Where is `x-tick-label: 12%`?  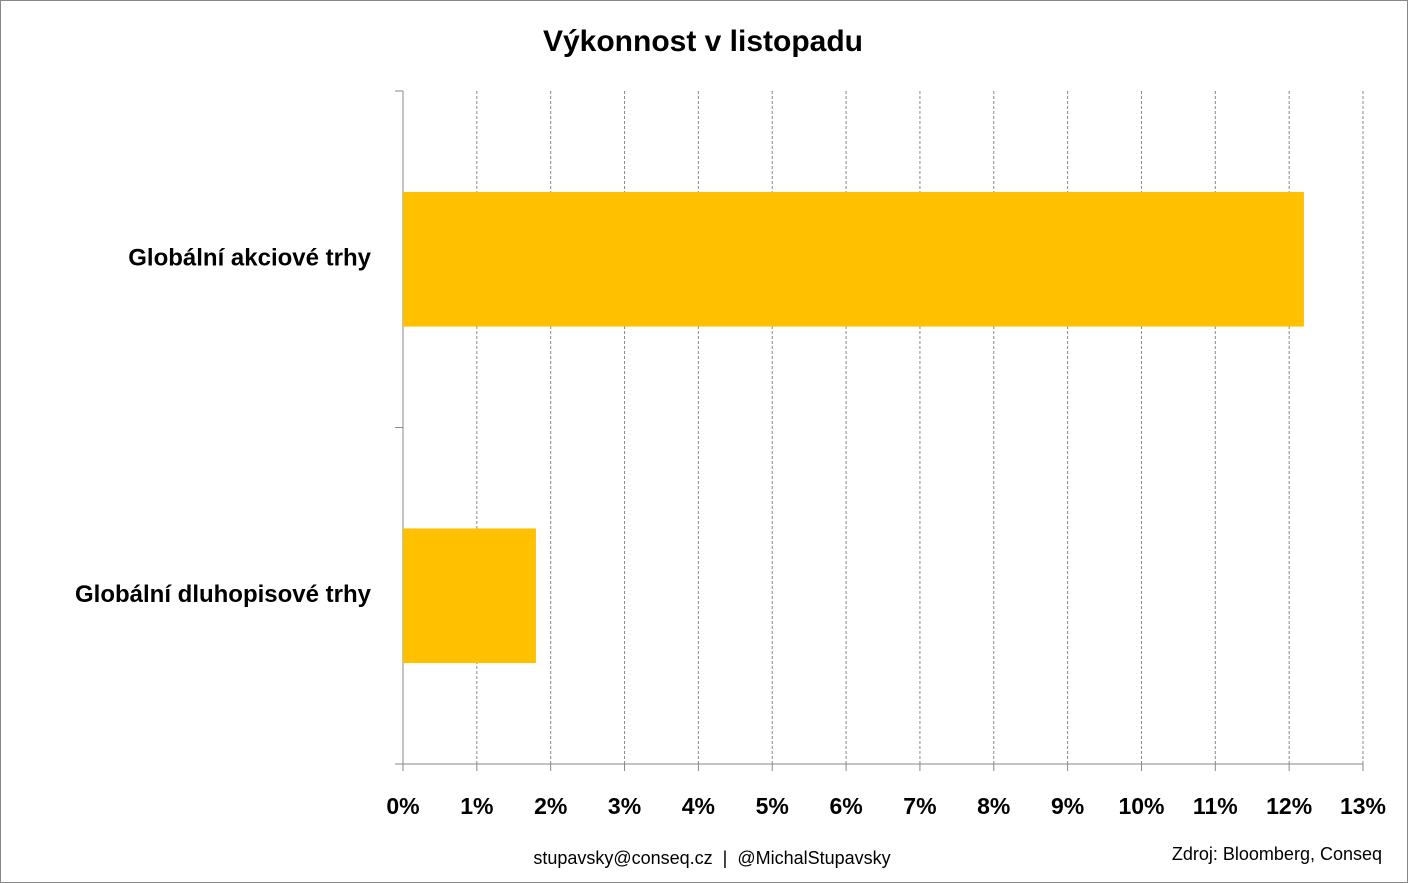 x-tick-label: 12% is located at coordinates (1289, 806).